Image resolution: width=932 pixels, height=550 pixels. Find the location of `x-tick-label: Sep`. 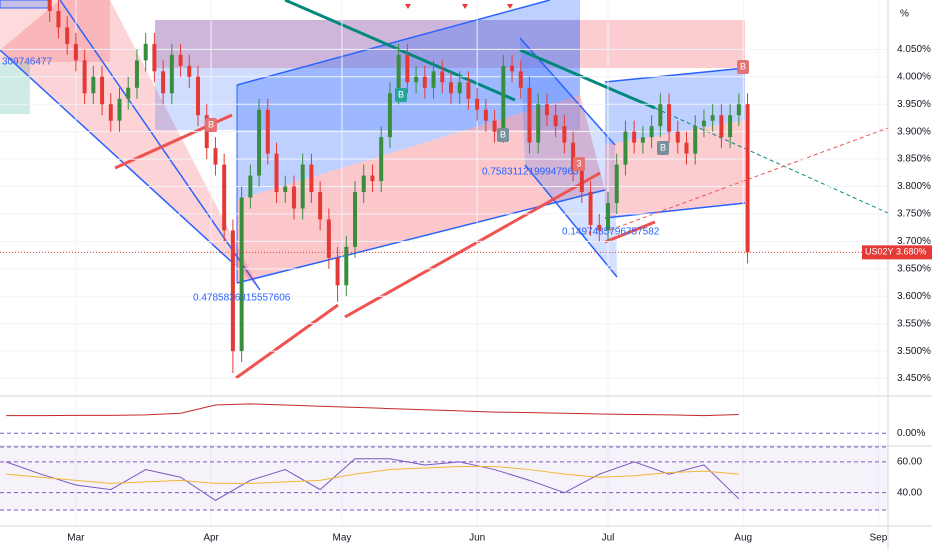

x-tick-label: Sep is located at coordinates (879, 538).